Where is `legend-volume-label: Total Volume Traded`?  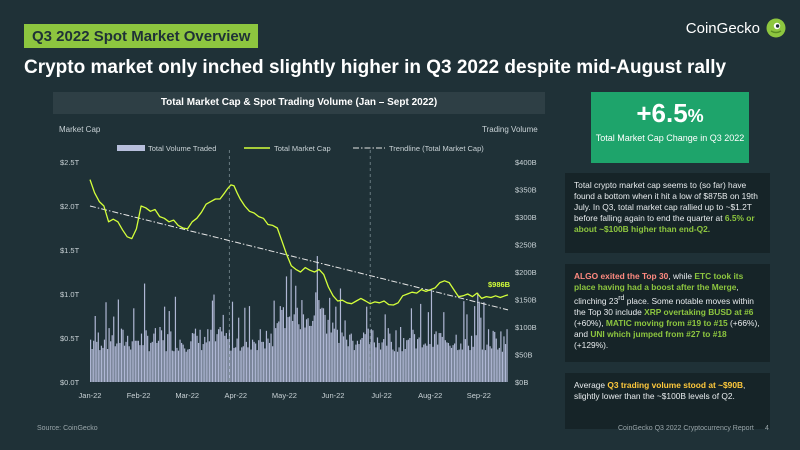
legend-volume-label: Total Volume Traded is located at coordinates (182, 148).